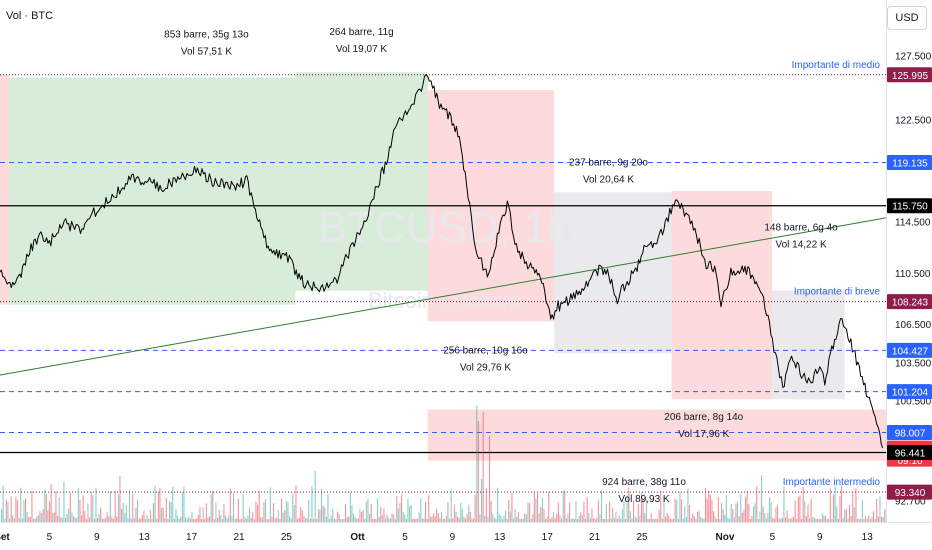 Image resolution: width=932 pixels, height=550 pixels. I want to click on time-axis: Set 5 9 13 17 21 25 Ott 5 9 13 17 21 25 Nov 5 9 13, so click(466, 536).